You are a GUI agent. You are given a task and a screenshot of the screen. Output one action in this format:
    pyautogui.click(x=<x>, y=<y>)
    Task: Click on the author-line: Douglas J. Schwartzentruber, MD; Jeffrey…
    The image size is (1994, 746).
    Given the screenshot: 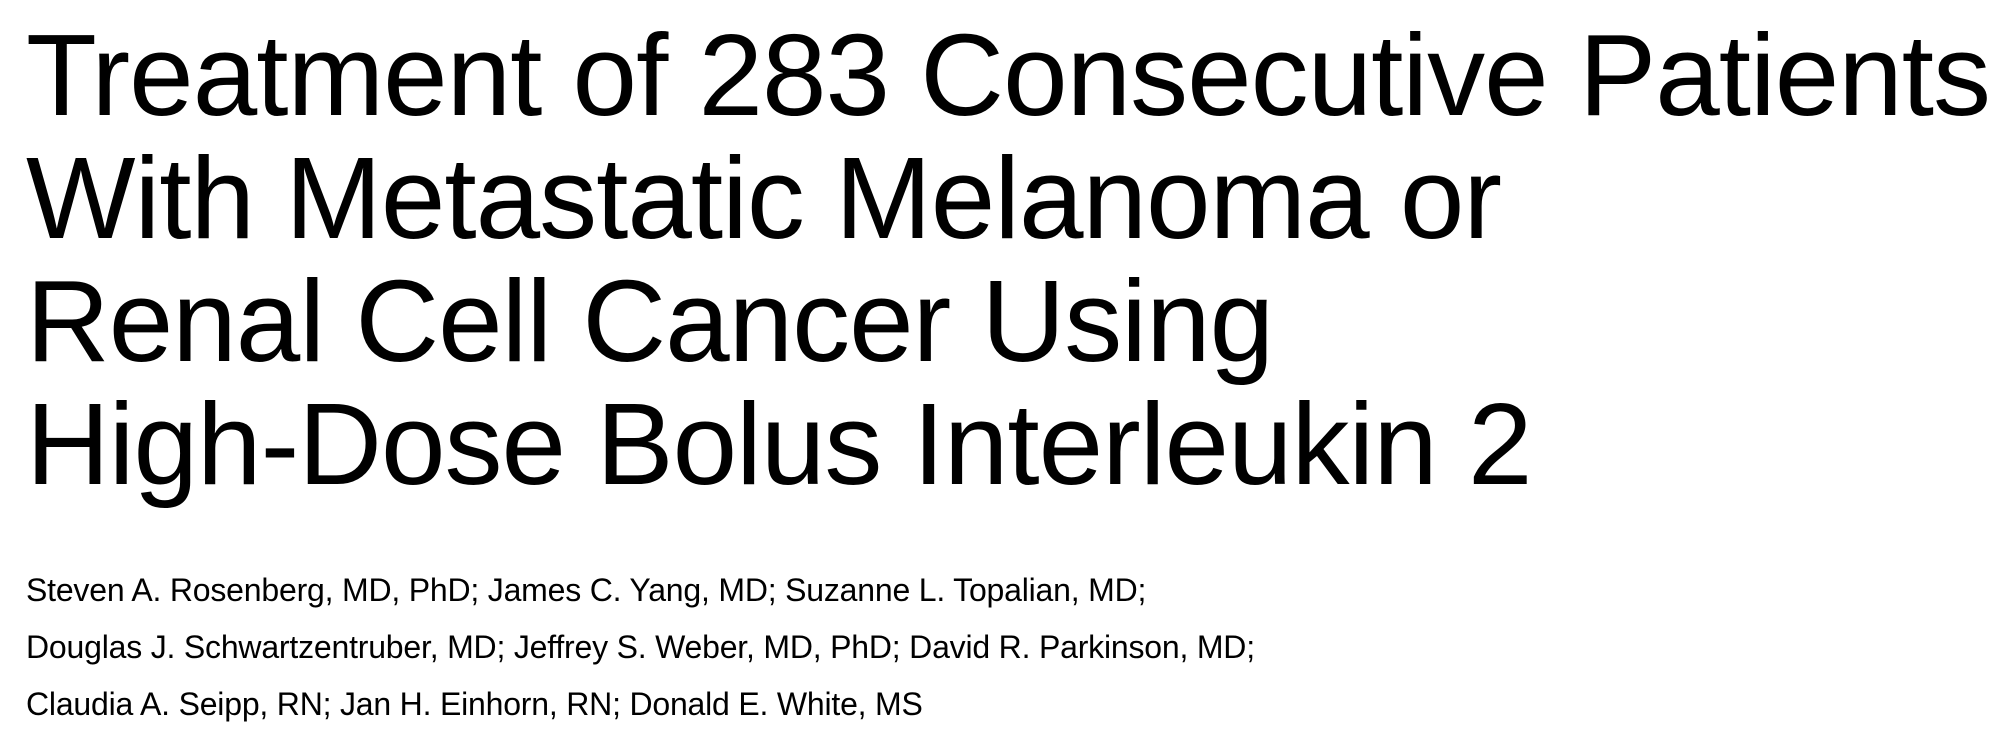 What is the action you would take?
    pyautogui.click(x=640, y=647)
    